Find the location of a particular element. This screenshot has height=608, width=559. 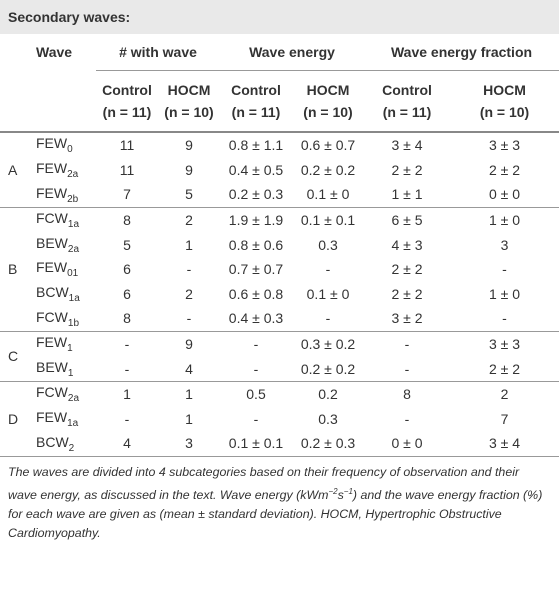

spacer is located at coordinates (16, 52).